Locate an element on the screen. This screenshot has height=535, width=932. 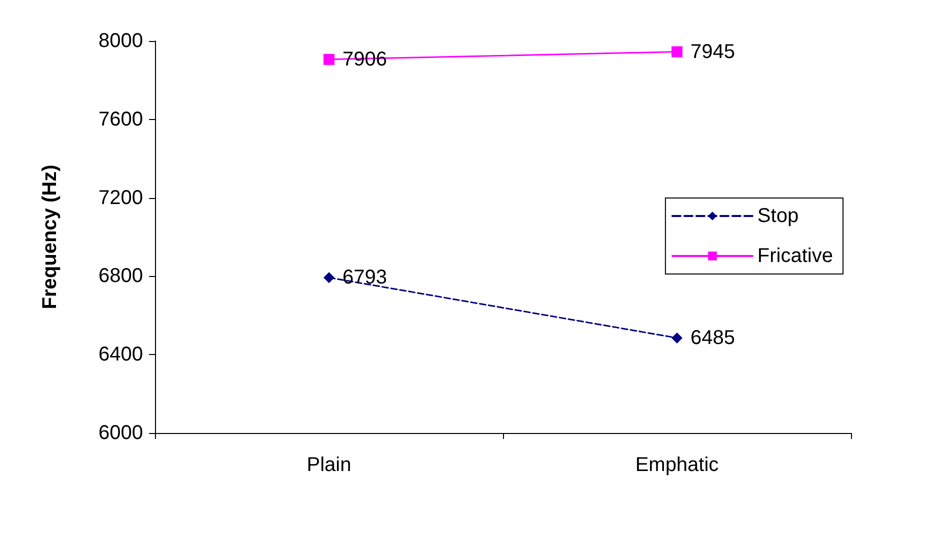
y-tick-label: 8000 is located at coordinates (120, 41).